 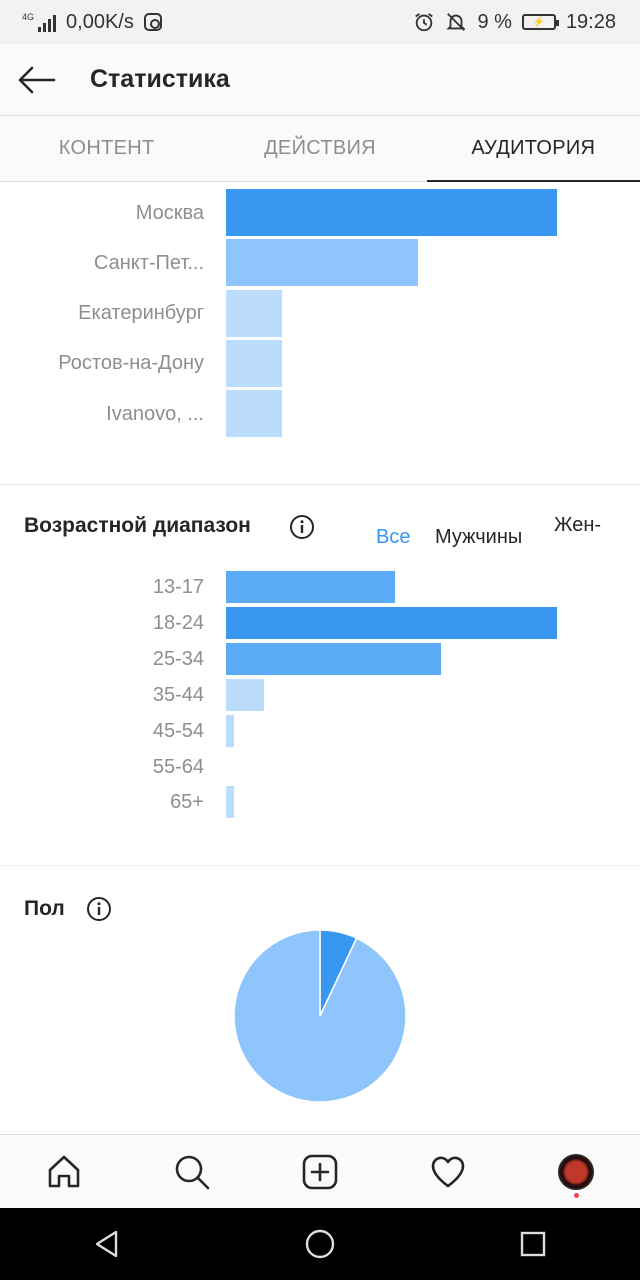 I want to click on bottom-navigation, so click(x=320, y=1171).